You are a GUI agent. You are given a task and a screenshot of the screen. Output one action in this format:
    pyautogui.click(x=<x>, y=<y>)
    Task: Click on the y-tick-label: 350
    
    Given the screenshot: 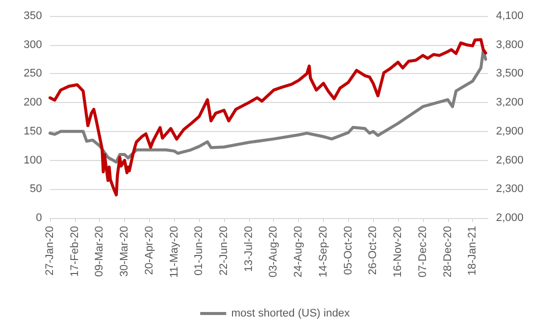 What is the action you would take?
    pyautogui.click(x=33, y=16)
    